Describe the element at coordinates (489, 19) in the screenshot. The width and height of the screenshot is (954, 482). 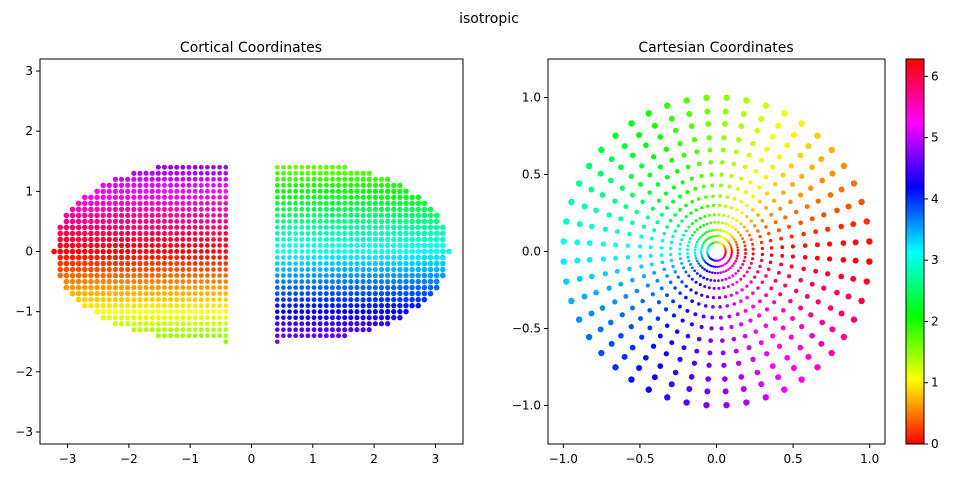
I see `figure-suptitle: isotropic` at that location.